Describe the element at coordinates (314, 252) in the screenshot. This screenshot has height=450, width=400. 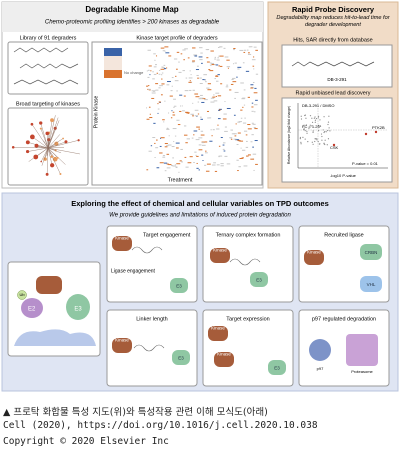
I see `protein-label: Kinase` at that location.